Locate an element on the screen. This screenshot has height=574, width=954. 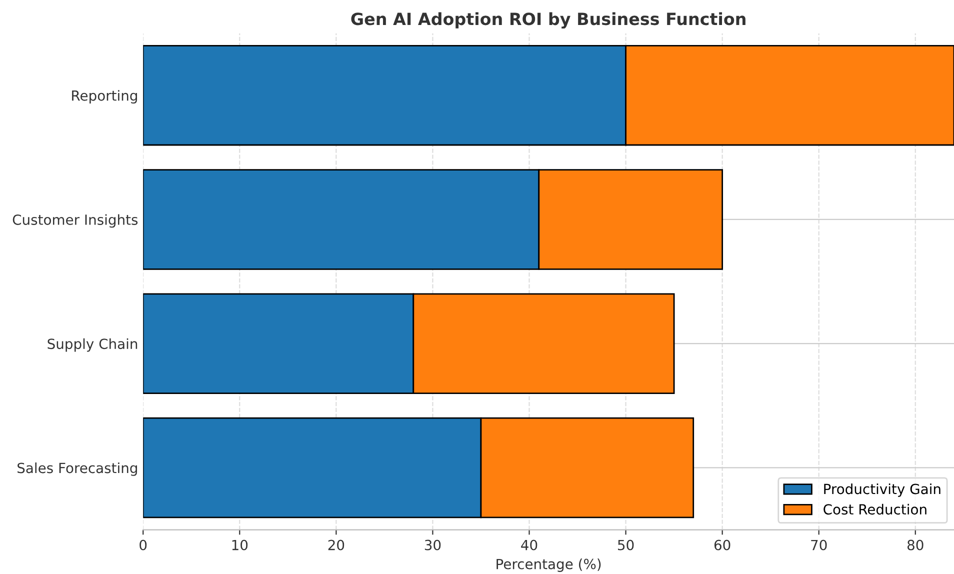
x-tick-label: 50 is located at coordinates (626, 545).